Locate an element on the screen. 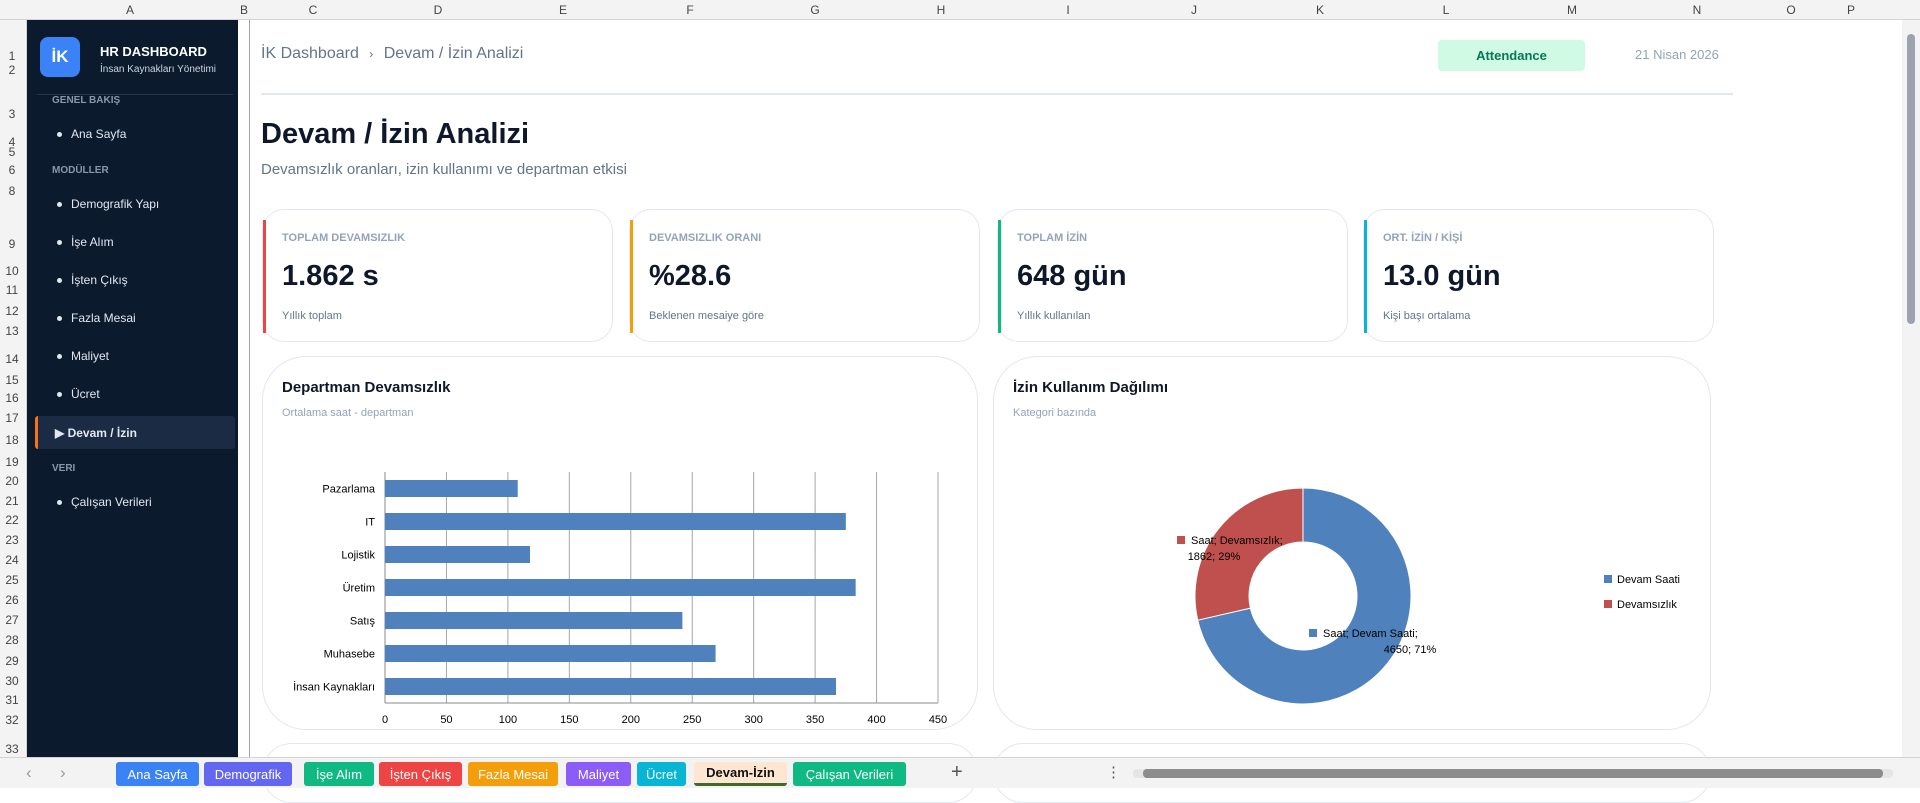 This screenshot has height=803, width=1920. row-header: 19 is located at coordinates (12, 462).